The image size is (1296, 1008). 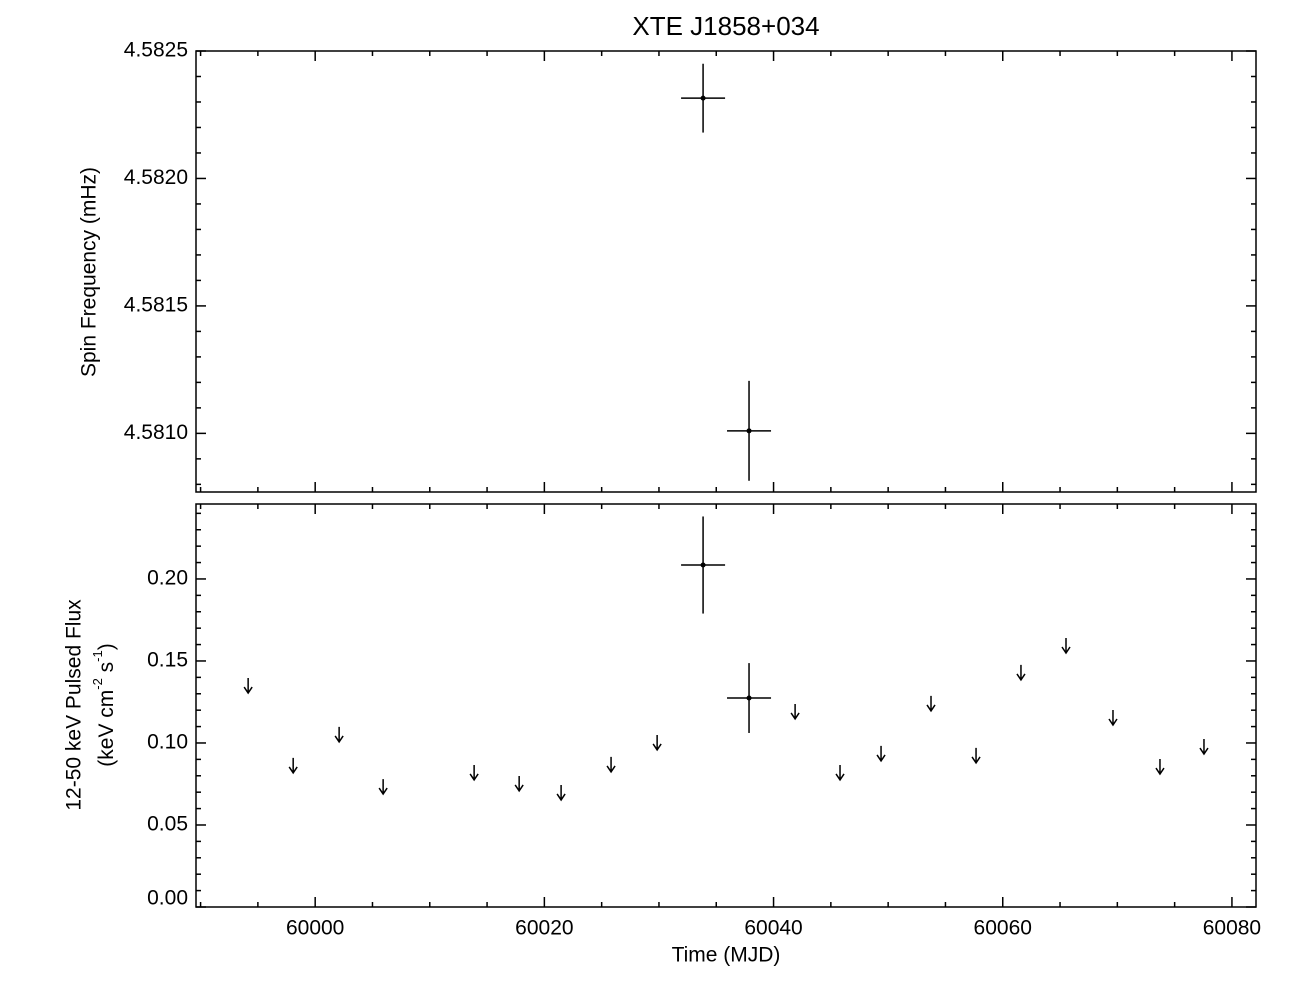 I want to click on units-sup: -2, so click(x=97, y=684).